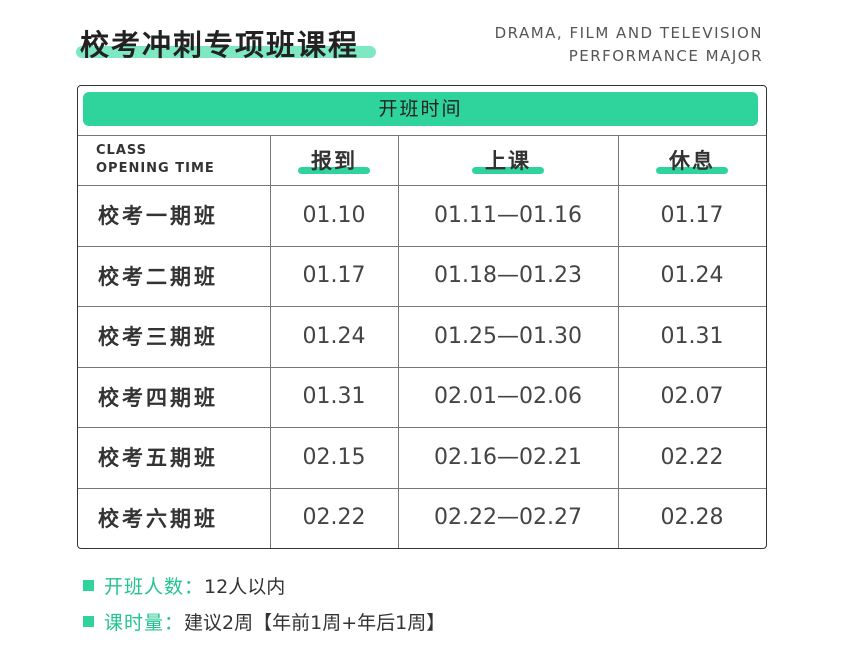 This screenshot has height=648, width=858. I want to click on cell: 02.01—02.06, so click(508, 397).